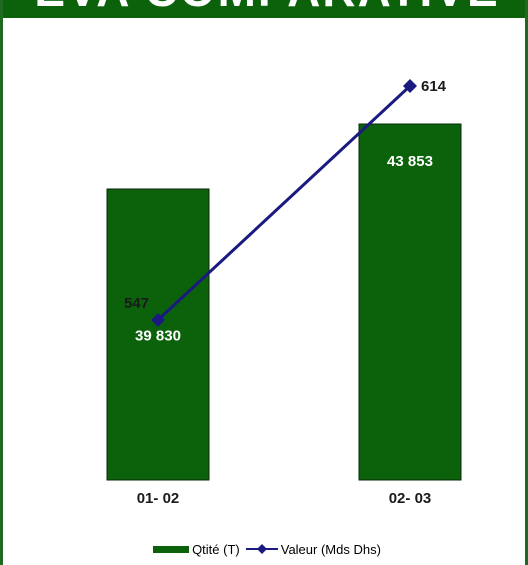 This screenshot has height=565, width=528. What do you see at coordinates (136, 303) in the screenshot?
I see `line-value-label: 547` at bounding box center [136, 303].